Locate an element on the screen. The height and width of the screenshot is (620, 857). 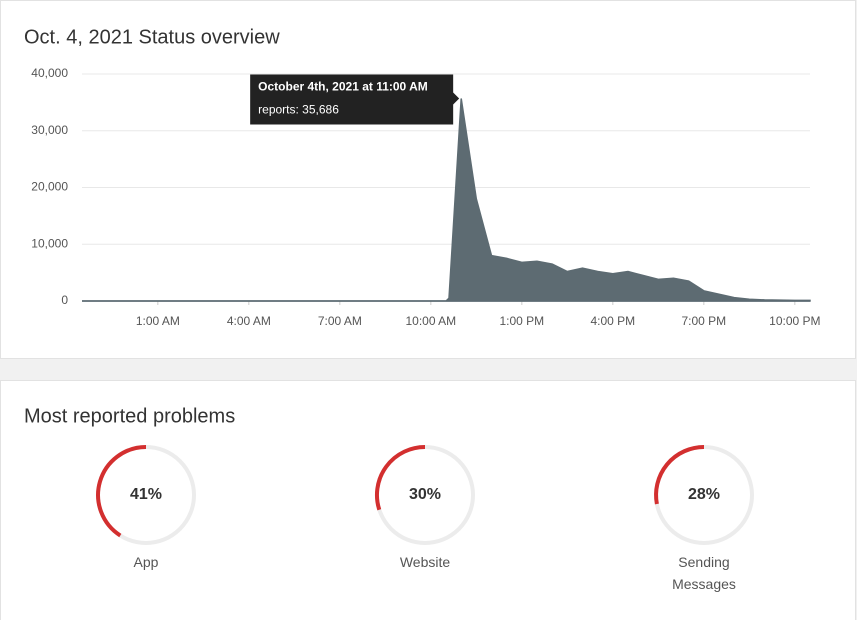
tooltip is located at coordinates (355, 99).